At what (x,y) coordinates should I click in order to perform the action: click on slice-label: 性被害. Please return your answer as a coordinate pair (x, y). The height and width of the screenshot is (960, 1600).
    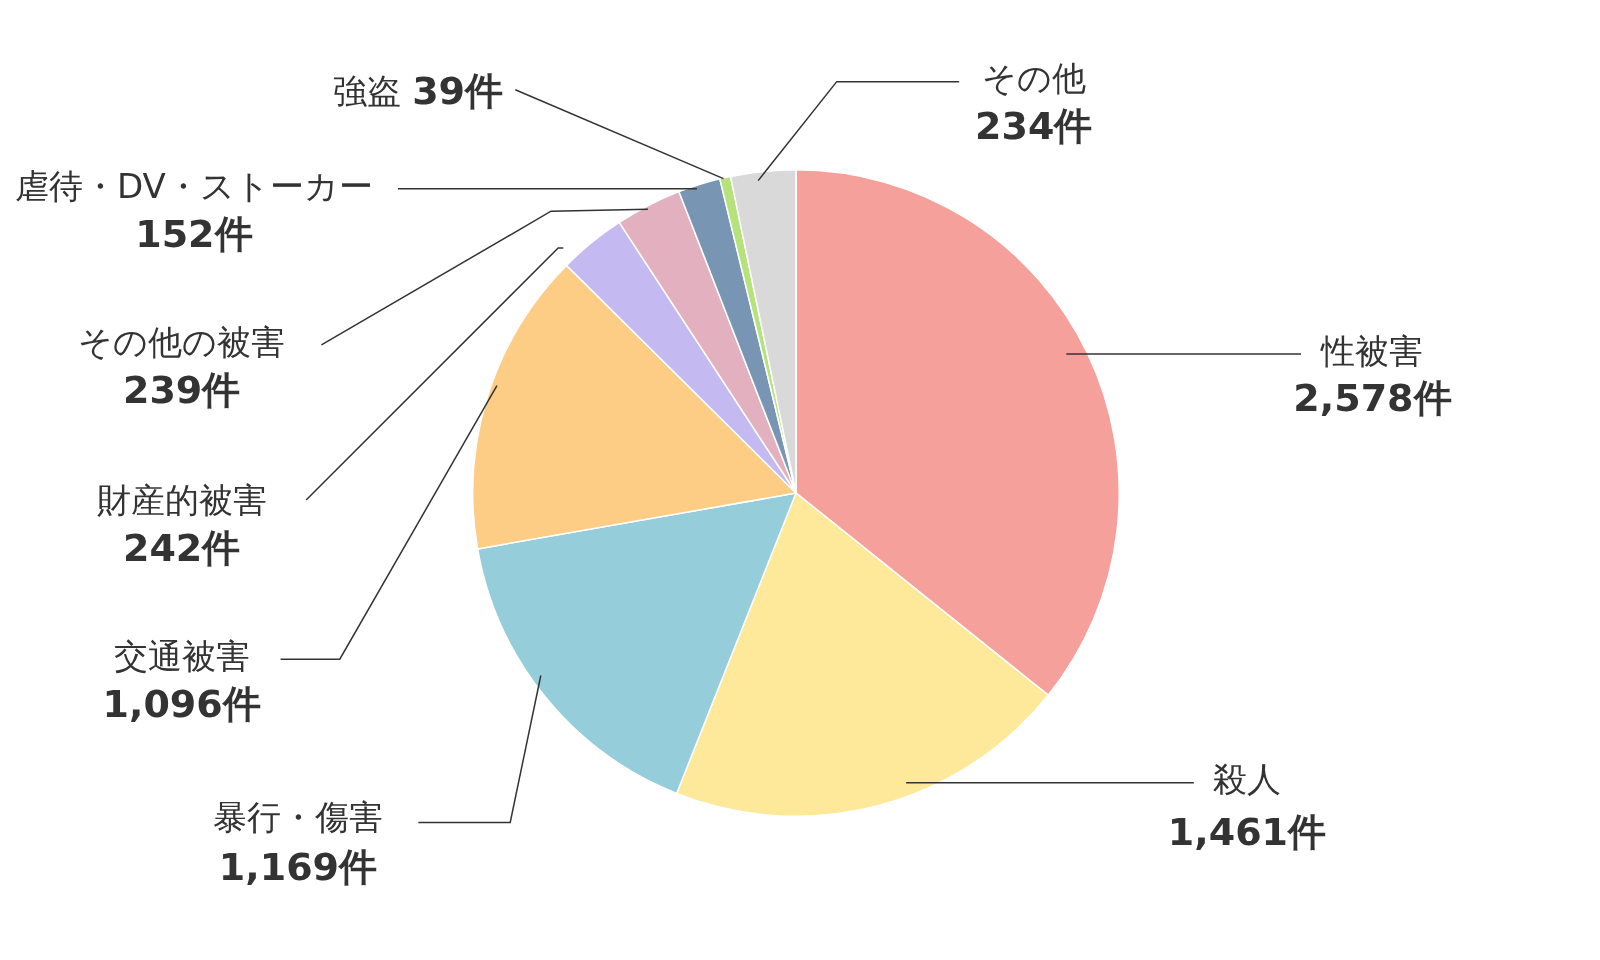
    Looking at the image, I should click on (1372, 350).